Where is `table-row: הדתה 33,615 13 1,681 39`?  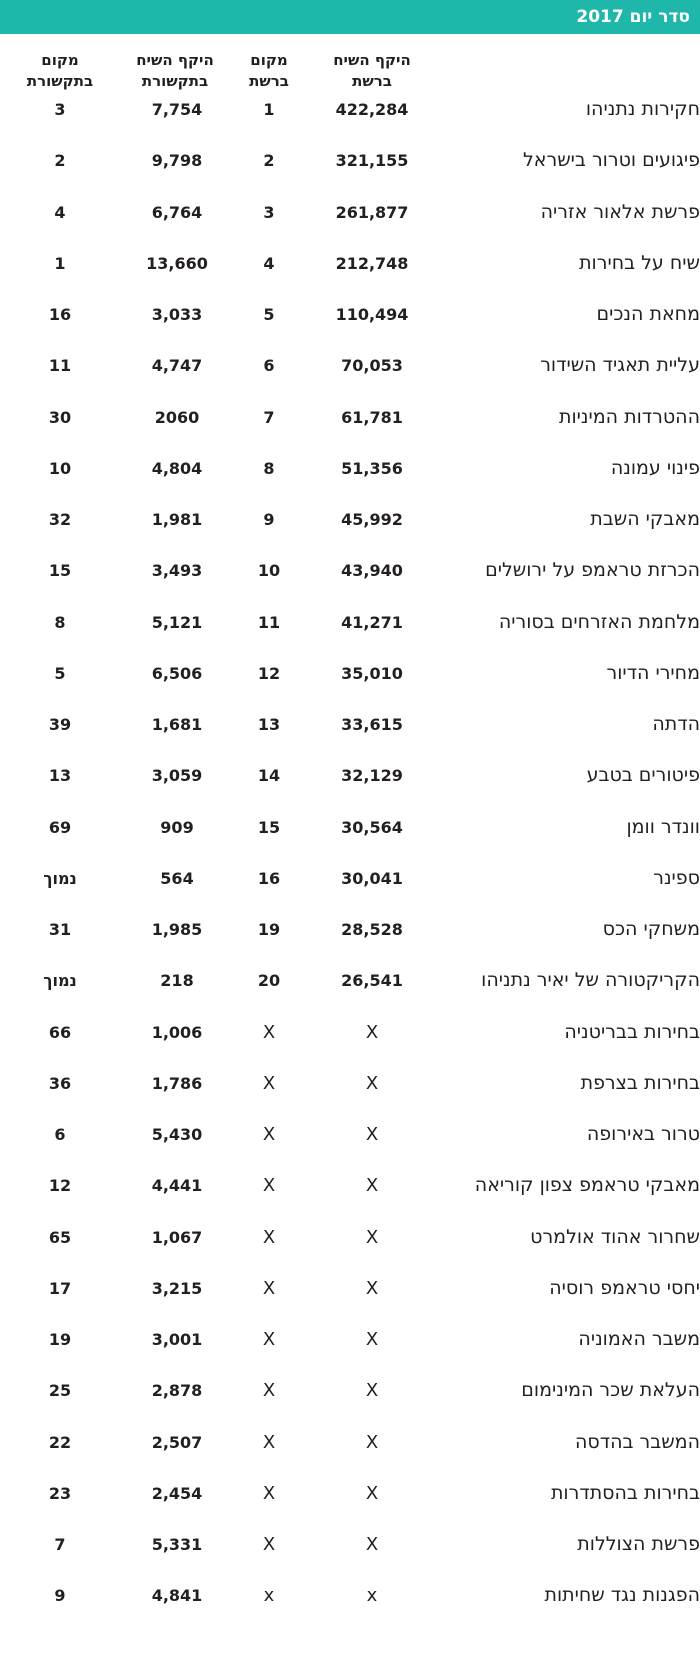 table-row: הדתה 33,615 13 1,681 39 is located at coordinates (350, 724).